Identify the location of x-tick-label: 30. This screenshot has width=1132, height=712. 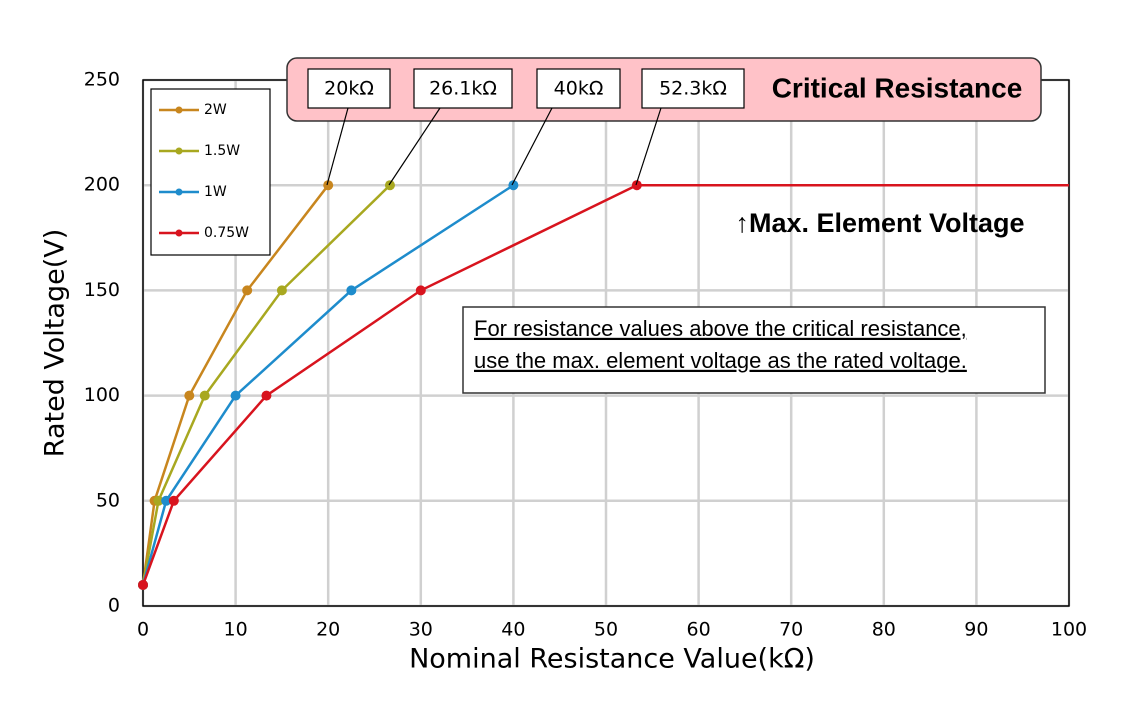
(421, 630).